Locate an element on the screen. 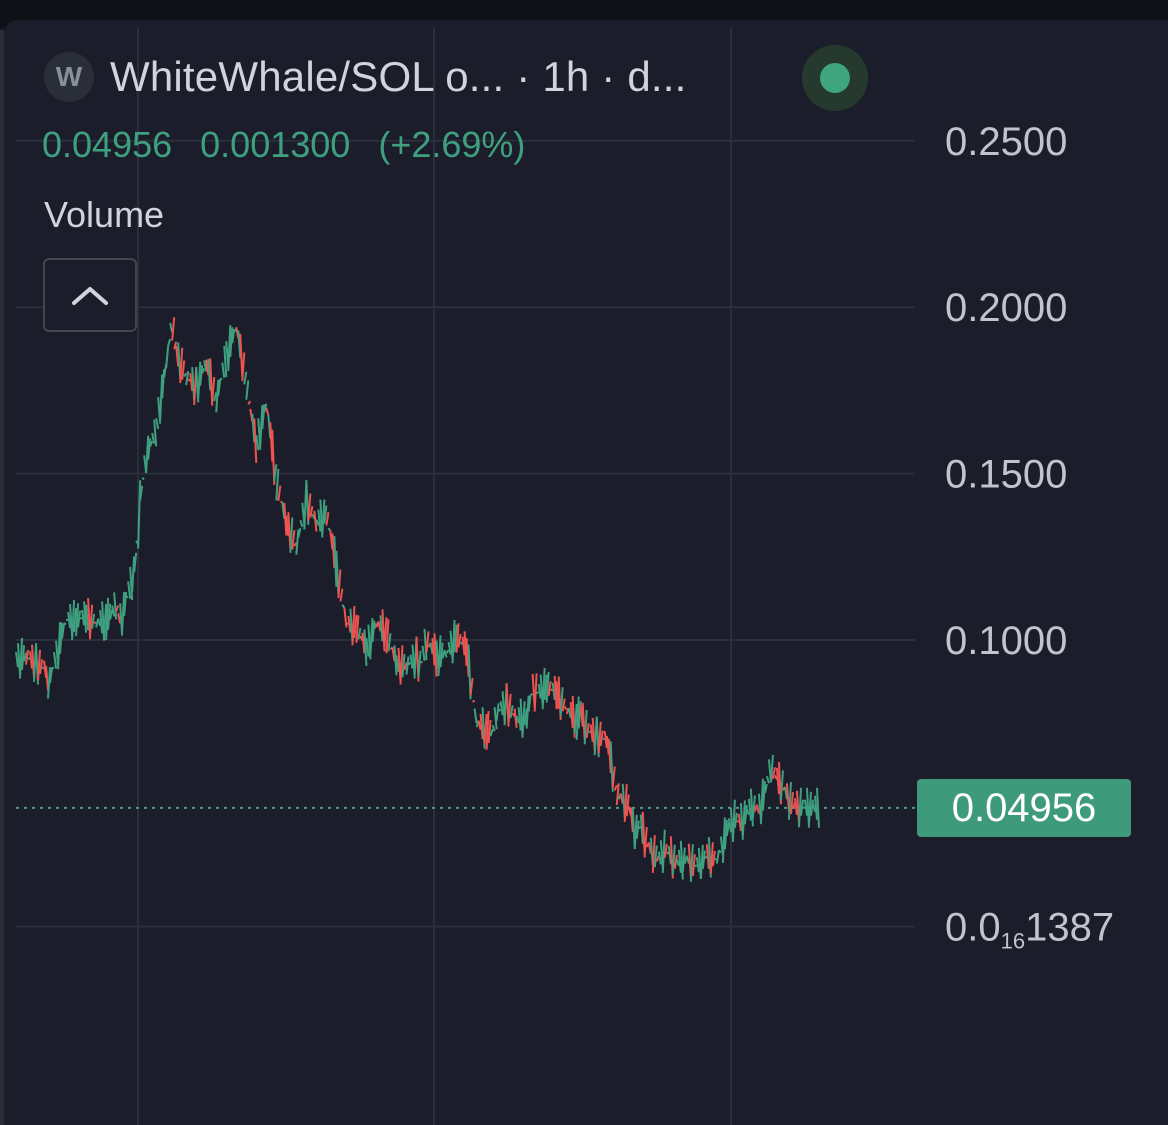 The width and height of the screenshot is (1168, 1125). change-value: 0.001300 is located at coordinates (275, 144).